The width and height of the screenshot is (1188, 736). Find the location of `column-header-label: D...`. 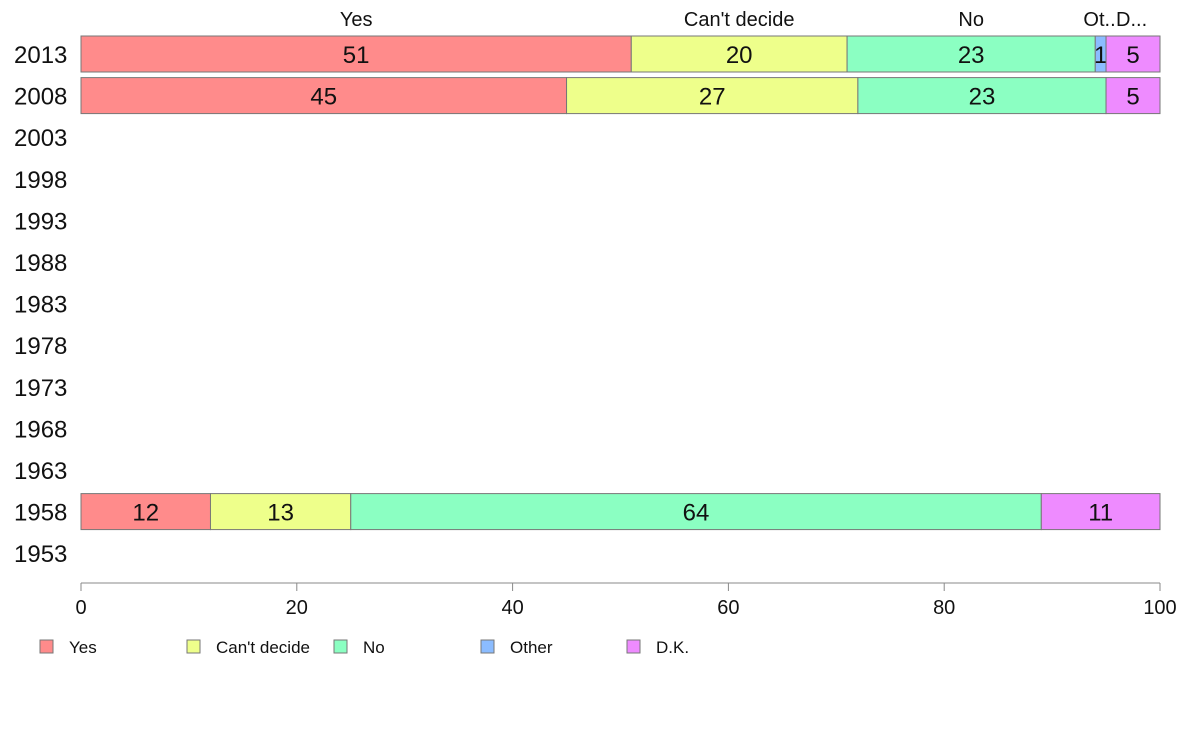

column-header-label: D... is located at coordinates (1131, 20).